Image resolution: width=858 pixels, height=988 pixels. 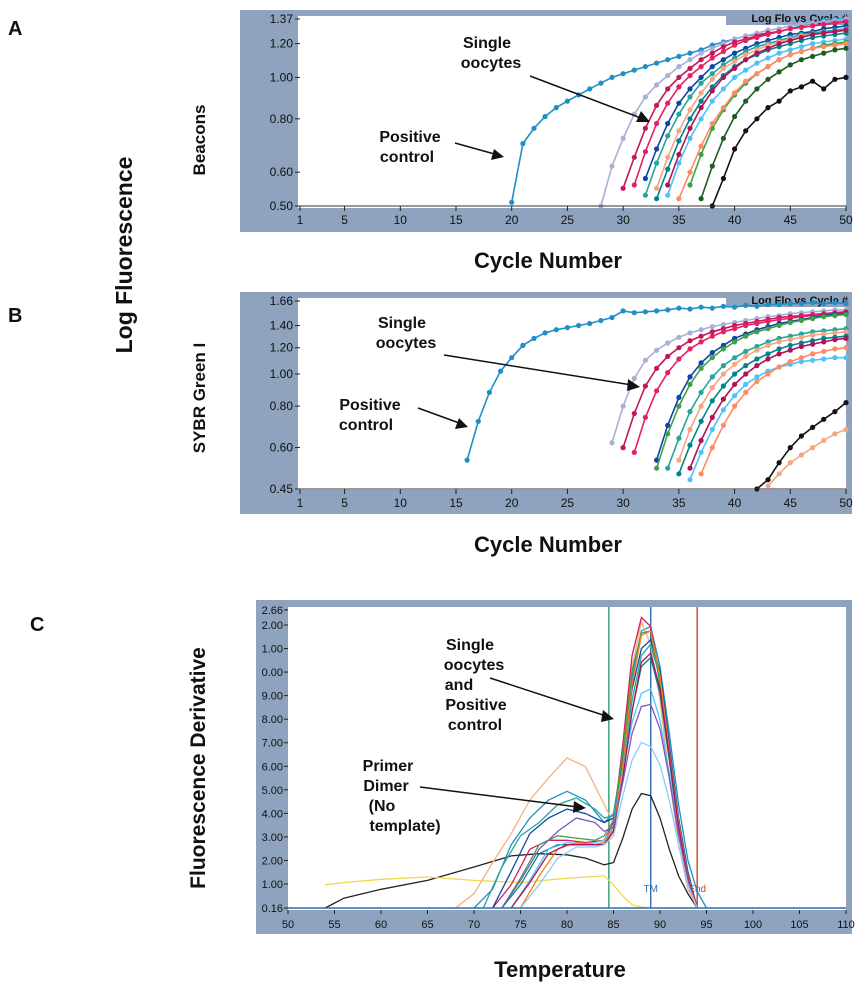 I want to click on x-tick-label: 100, so click(x=753, y=925).